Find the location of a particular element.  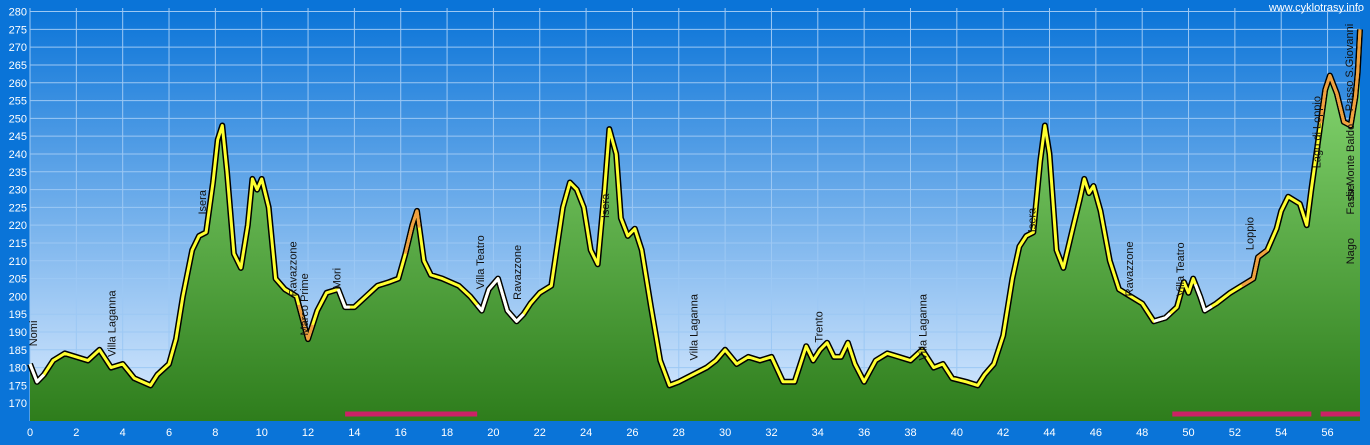

x-tick-label: 40 is located at coordinates (957, 433).